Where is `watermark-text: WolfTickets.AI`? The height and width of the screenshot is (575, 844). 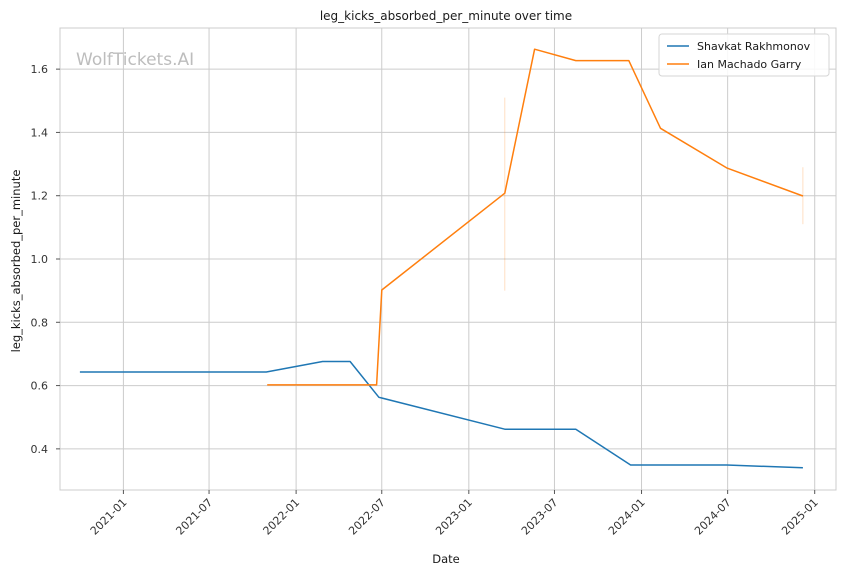 watermark-text: WolfTickets.AI is located at coordinates (135, 60).